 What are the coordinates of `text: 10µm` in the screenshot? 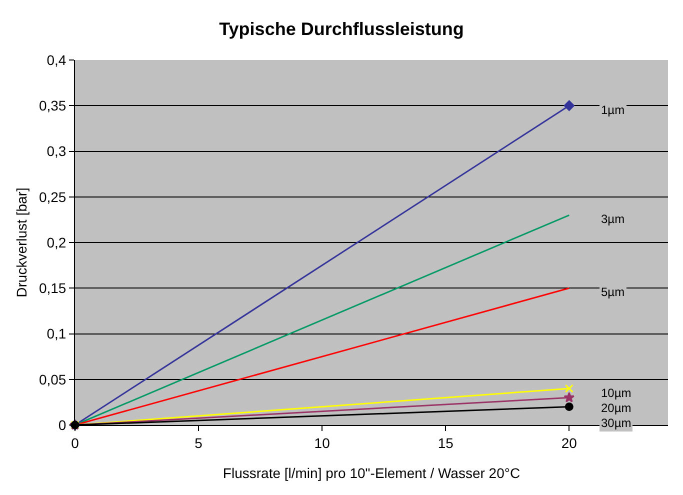 It's located at (616, 393).